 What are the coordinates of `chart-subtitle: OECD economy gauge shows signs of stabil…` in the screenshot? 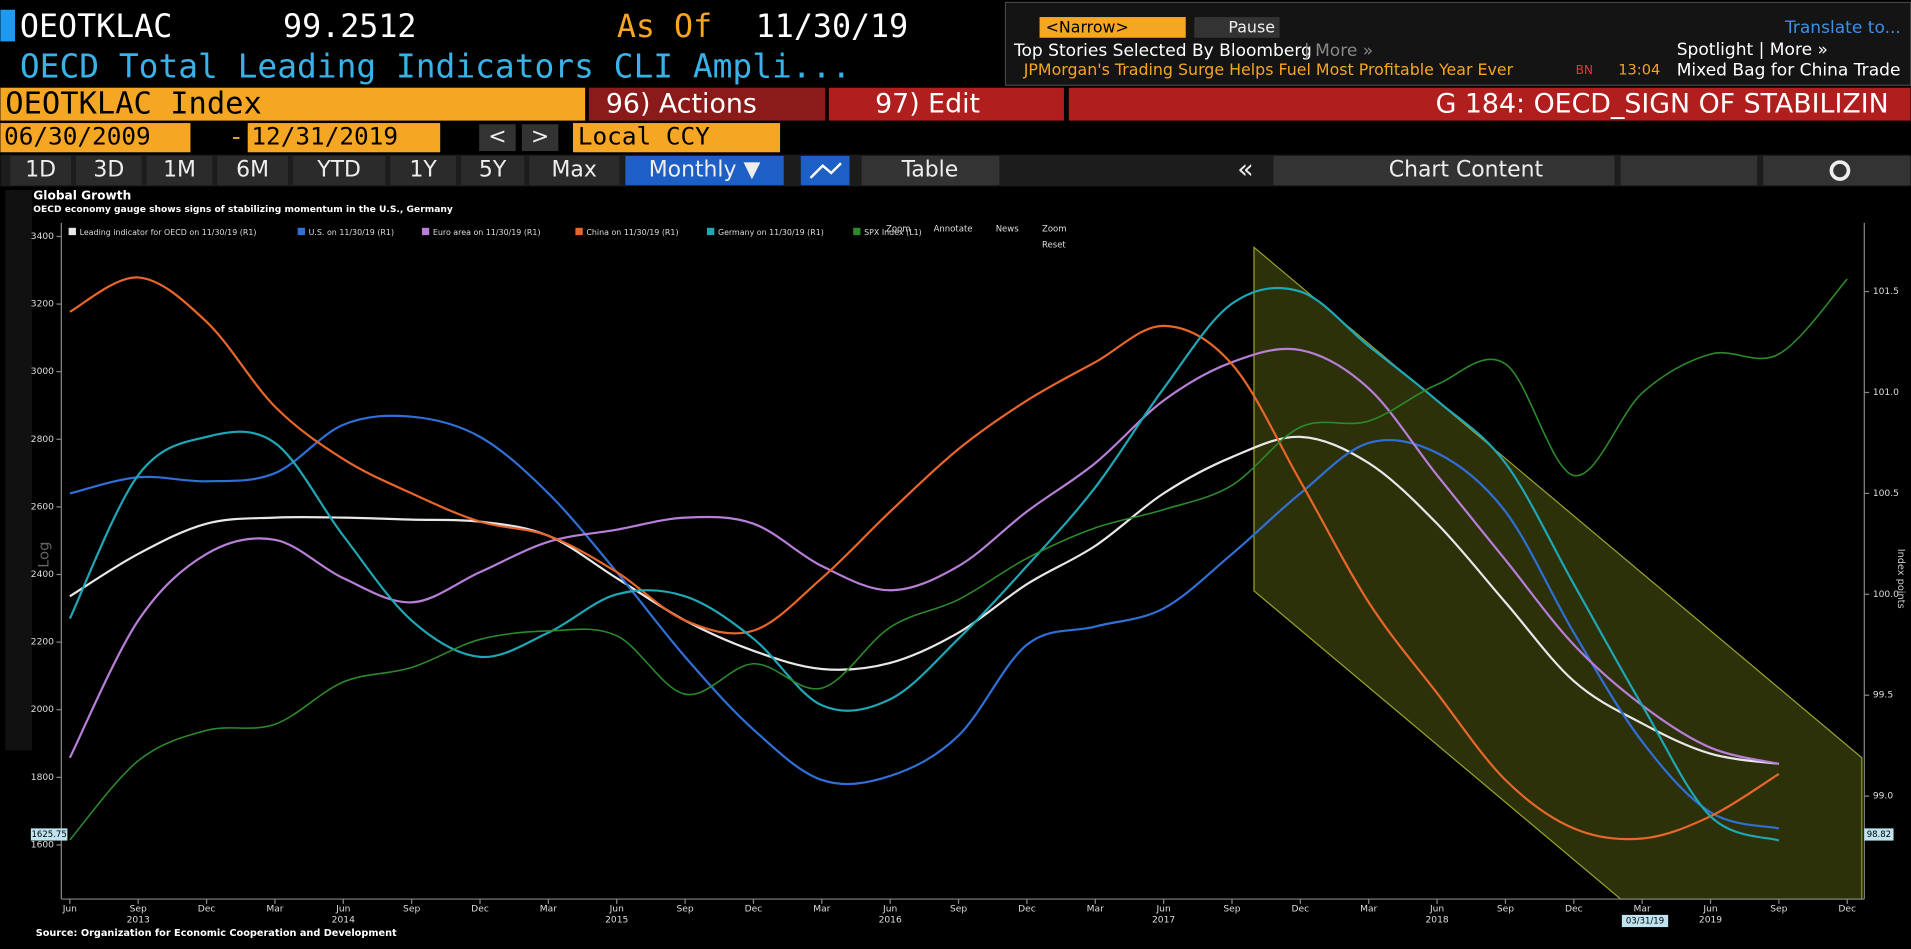 It's located at (243, 210).